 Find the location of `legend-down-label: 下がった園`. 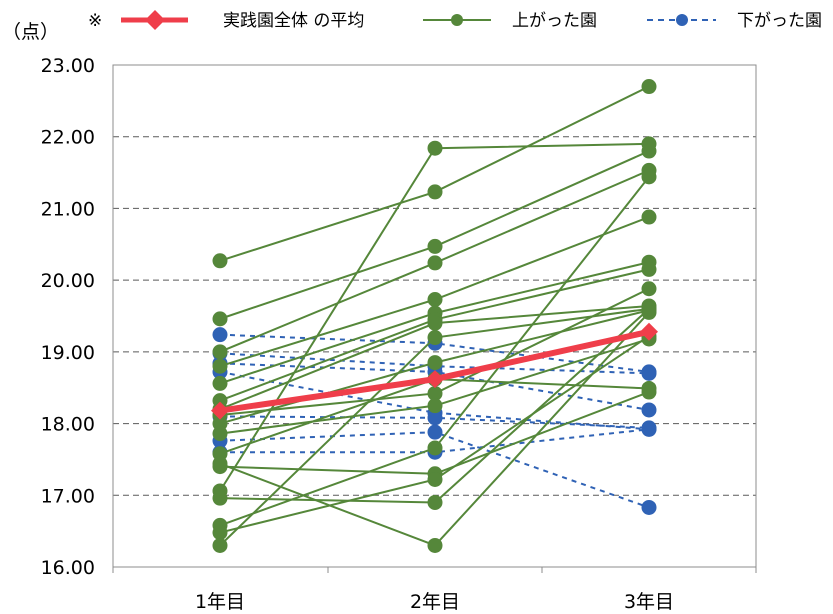

legend-down-label: 下がった園 is located at coordinates (779, 21).